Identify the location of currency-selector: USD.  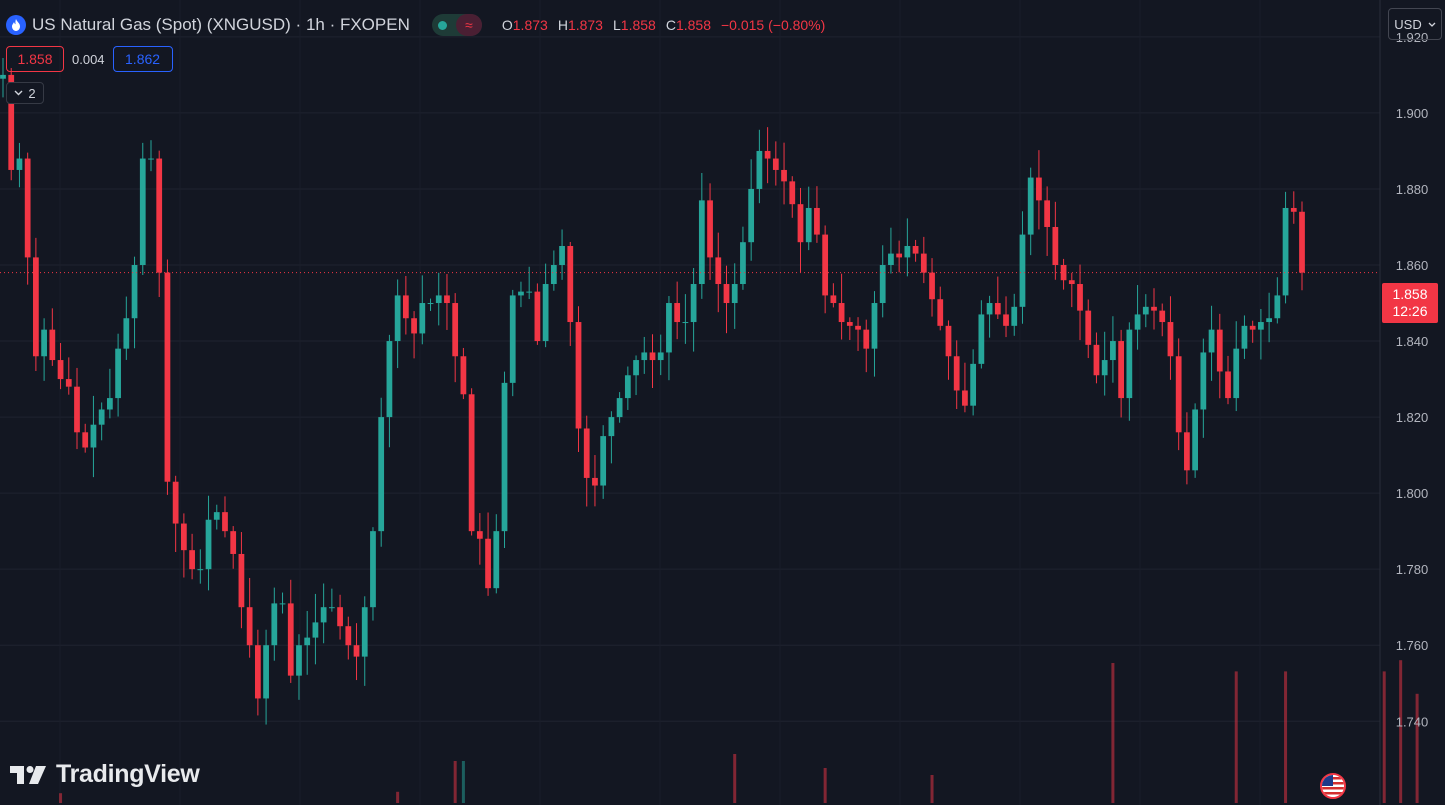
(1415, 24).